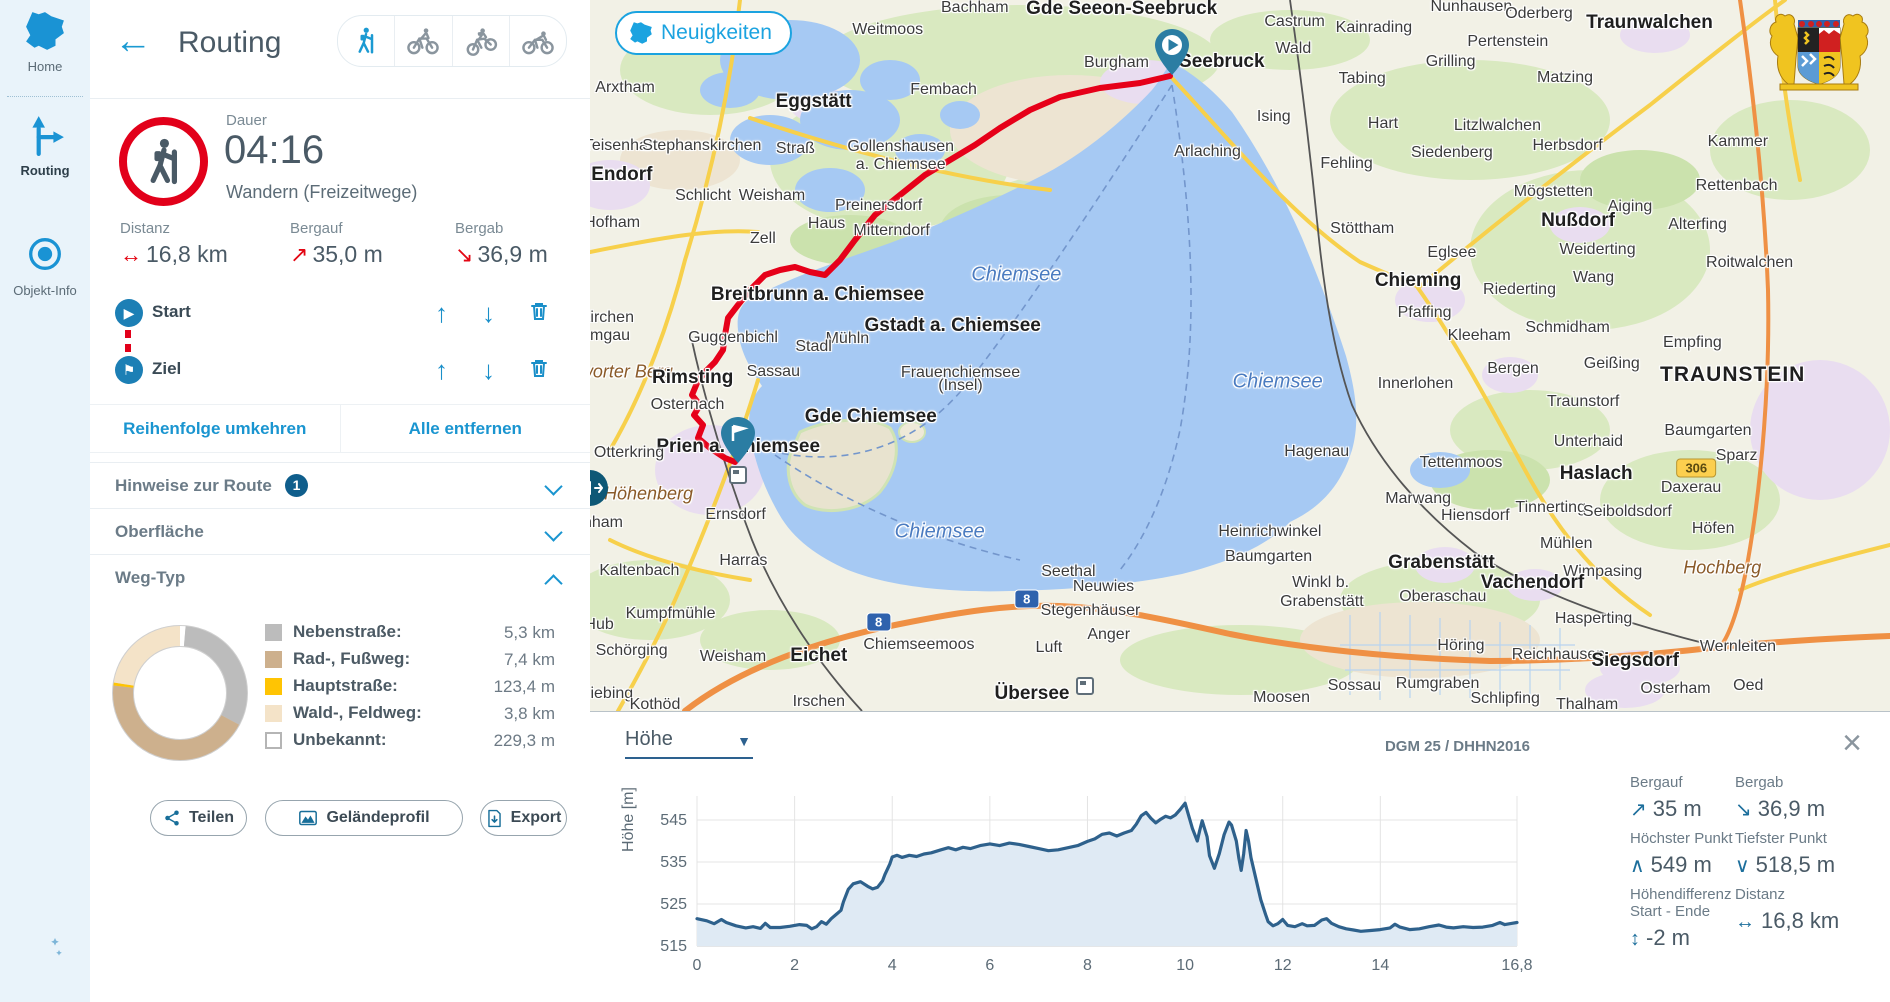 This screenshot has height=1002, width=1890. What do you see at coordinates (689, 743) in the screenshot?
I see `profile-type-dropdown: Höhe ▼` at bounding box center [689, 743].